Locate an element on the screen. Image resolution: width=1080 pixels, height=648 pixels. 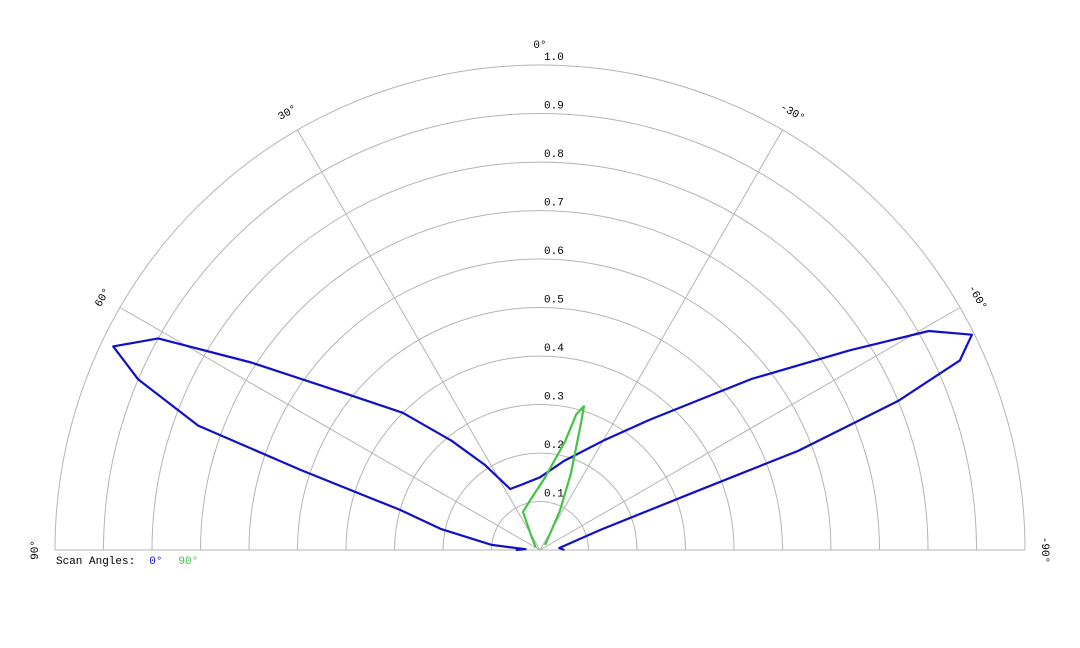
legend-title: Scan Angles: is located at coordinates (95, 562).